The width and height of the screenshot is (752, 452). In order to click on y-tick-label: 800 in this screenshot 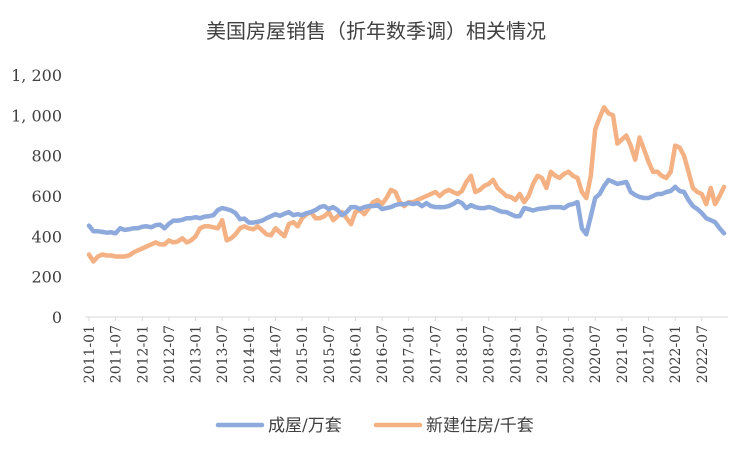, I will do `click(46, 156)`.